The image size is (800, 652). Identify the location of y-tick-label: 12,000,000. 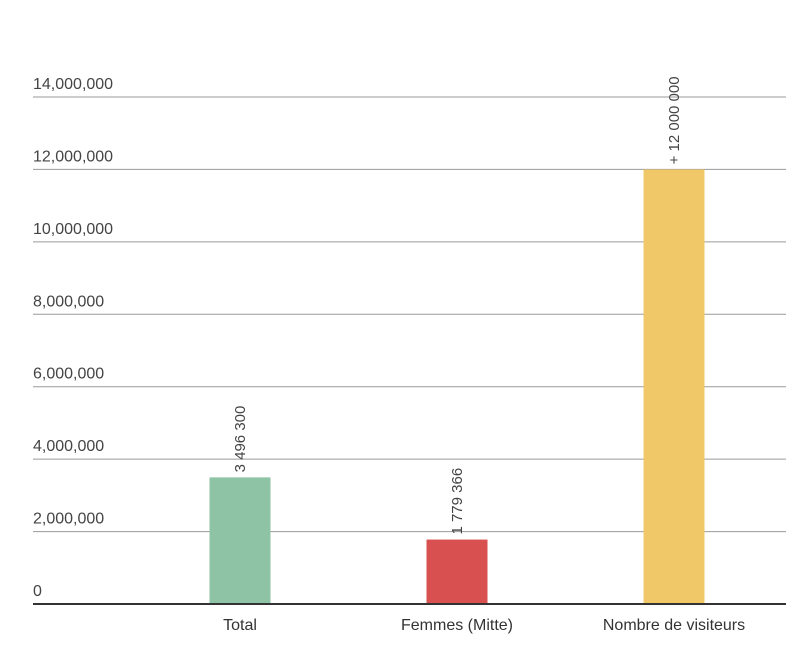
(73, 156).